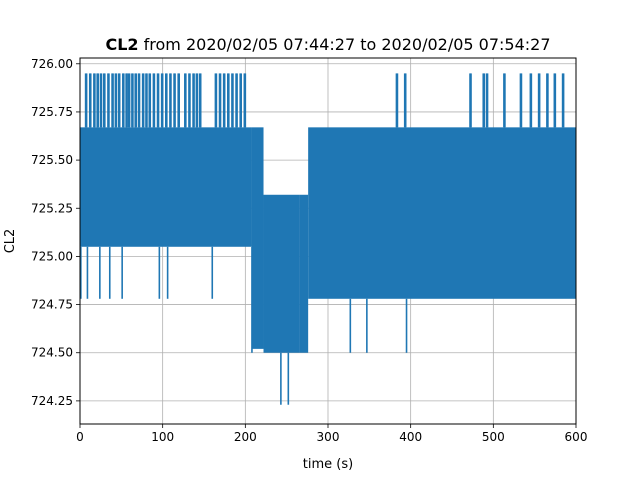 This screenshot has height=480, width=640. Describe the element at coordinates (52, 64) in the screenshot. I see `y-tick-label: 726.00` at that location.